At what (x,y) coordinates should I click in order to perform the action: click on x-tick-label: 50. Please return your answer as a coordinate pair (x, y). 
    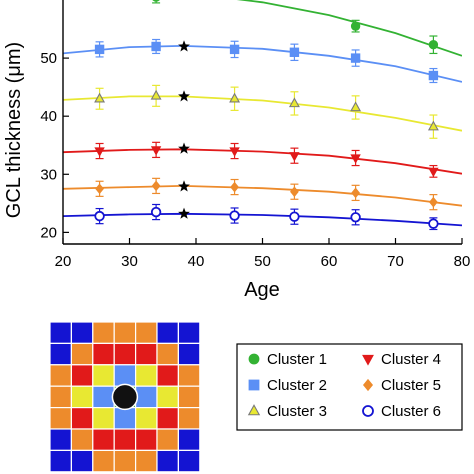
    Looking at the image, I should click on (262, 261).